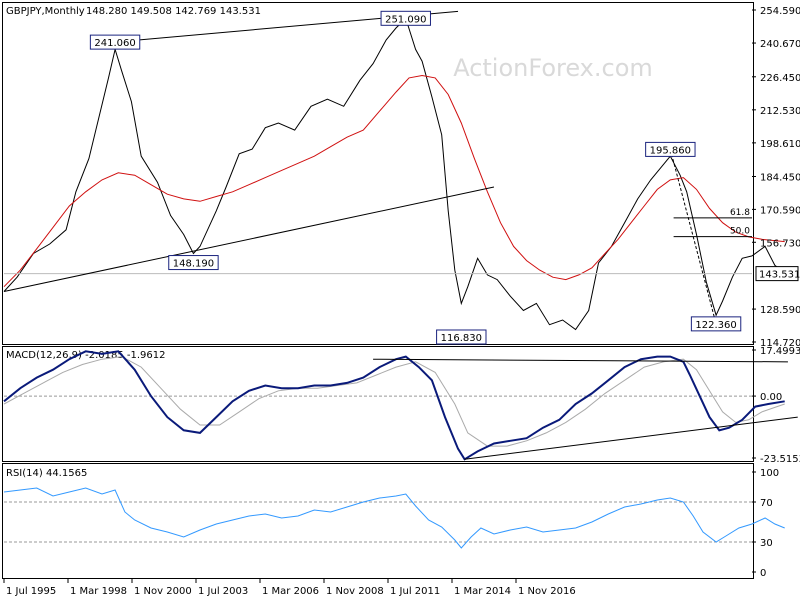 This screenshot has width=800, height=600. I want to click on x-tick-label: 1 Nov 2016, so click(547, 591).